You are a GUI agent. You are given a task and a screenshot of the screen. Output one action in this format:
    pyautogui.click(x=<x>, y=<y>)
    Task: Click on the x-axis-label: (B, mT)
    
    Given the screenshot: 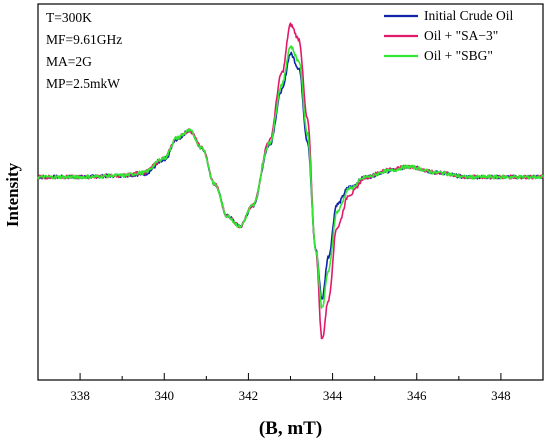 What is the action you would take?
    pyautogui.click(x=290, y=428)
    